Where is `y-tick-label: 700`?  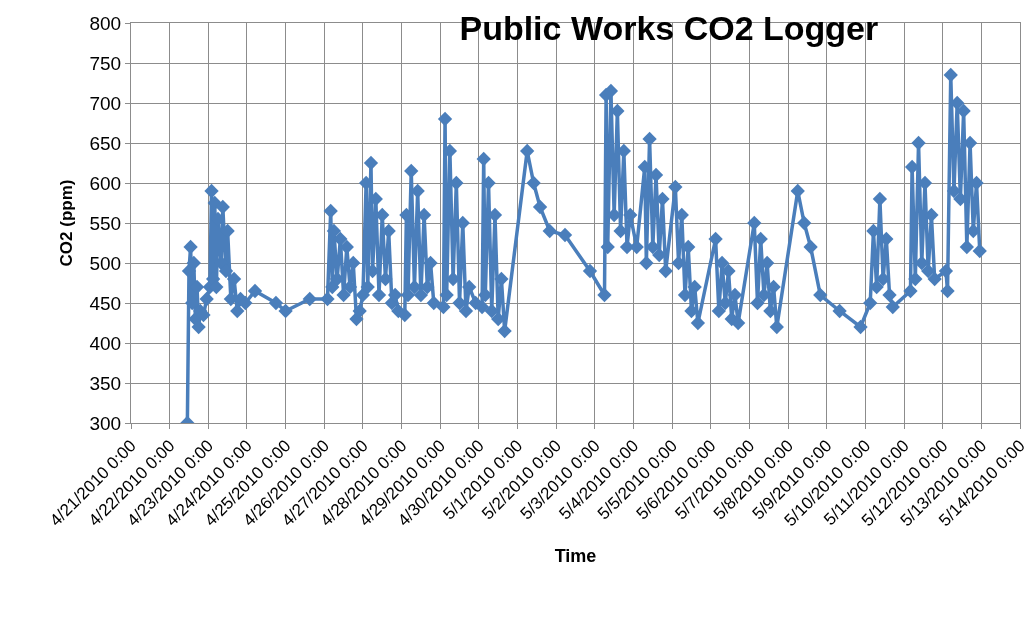 y-tick-label: 700 is located at coordinates (105, 103).